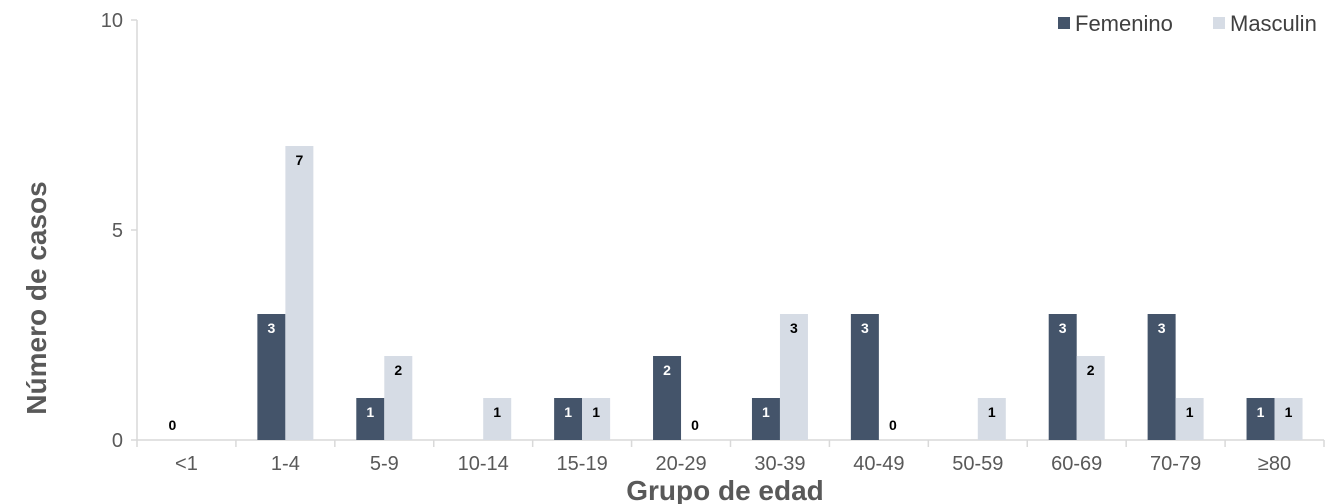 Image resolution: width=1328 pixels, height=504 pixels. What do you see at coordinates (117, 441) in the screenshot?
I see `y-tick-label: 0` at bounding box center [117, 441].